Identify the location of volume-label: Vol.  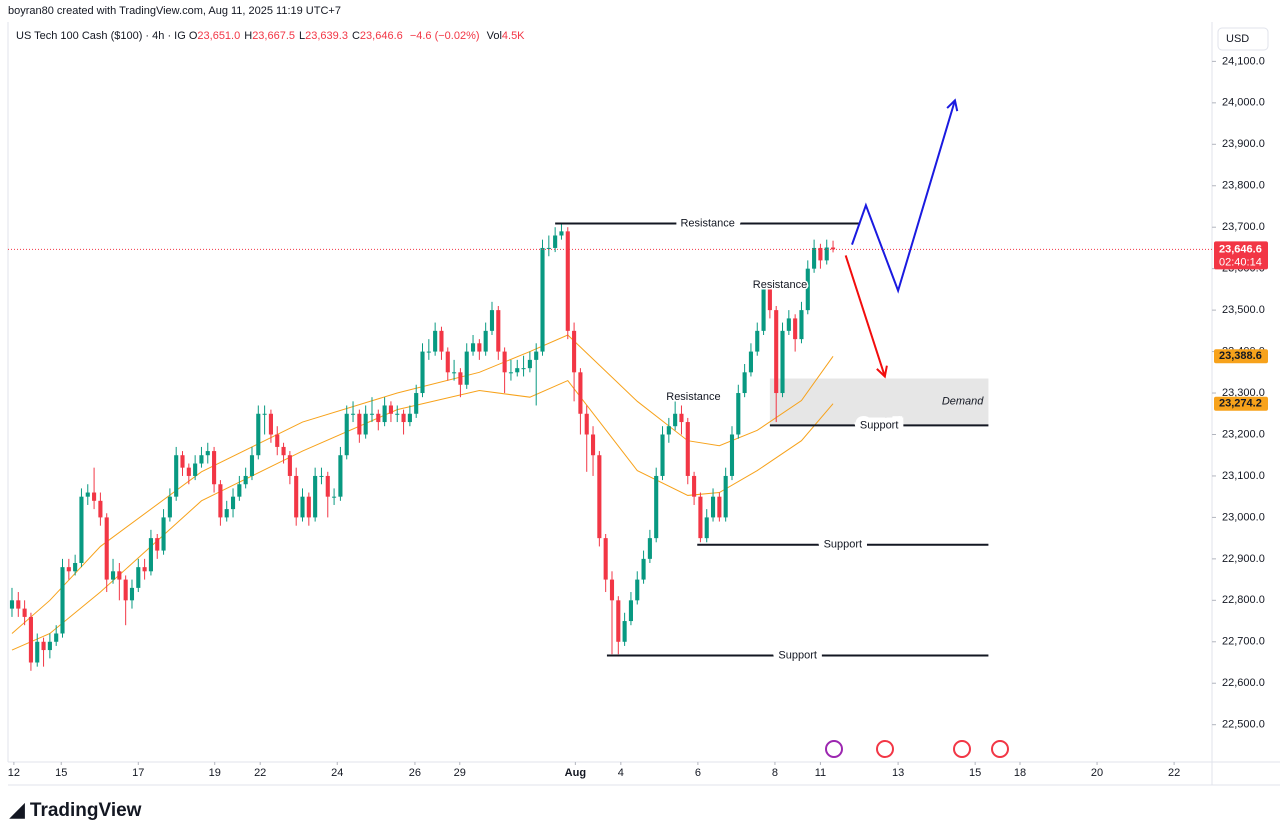
(494, 36).